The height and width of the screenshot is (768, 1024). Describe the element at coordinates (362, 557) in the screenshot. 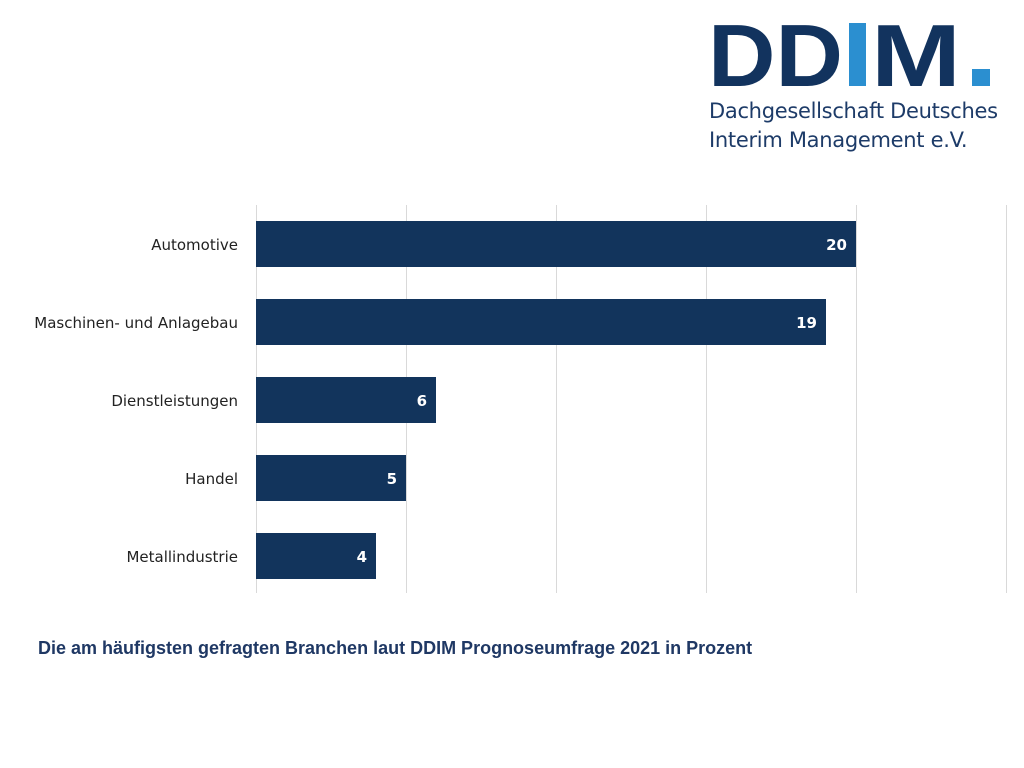

I see `data-label: 4` at that location.